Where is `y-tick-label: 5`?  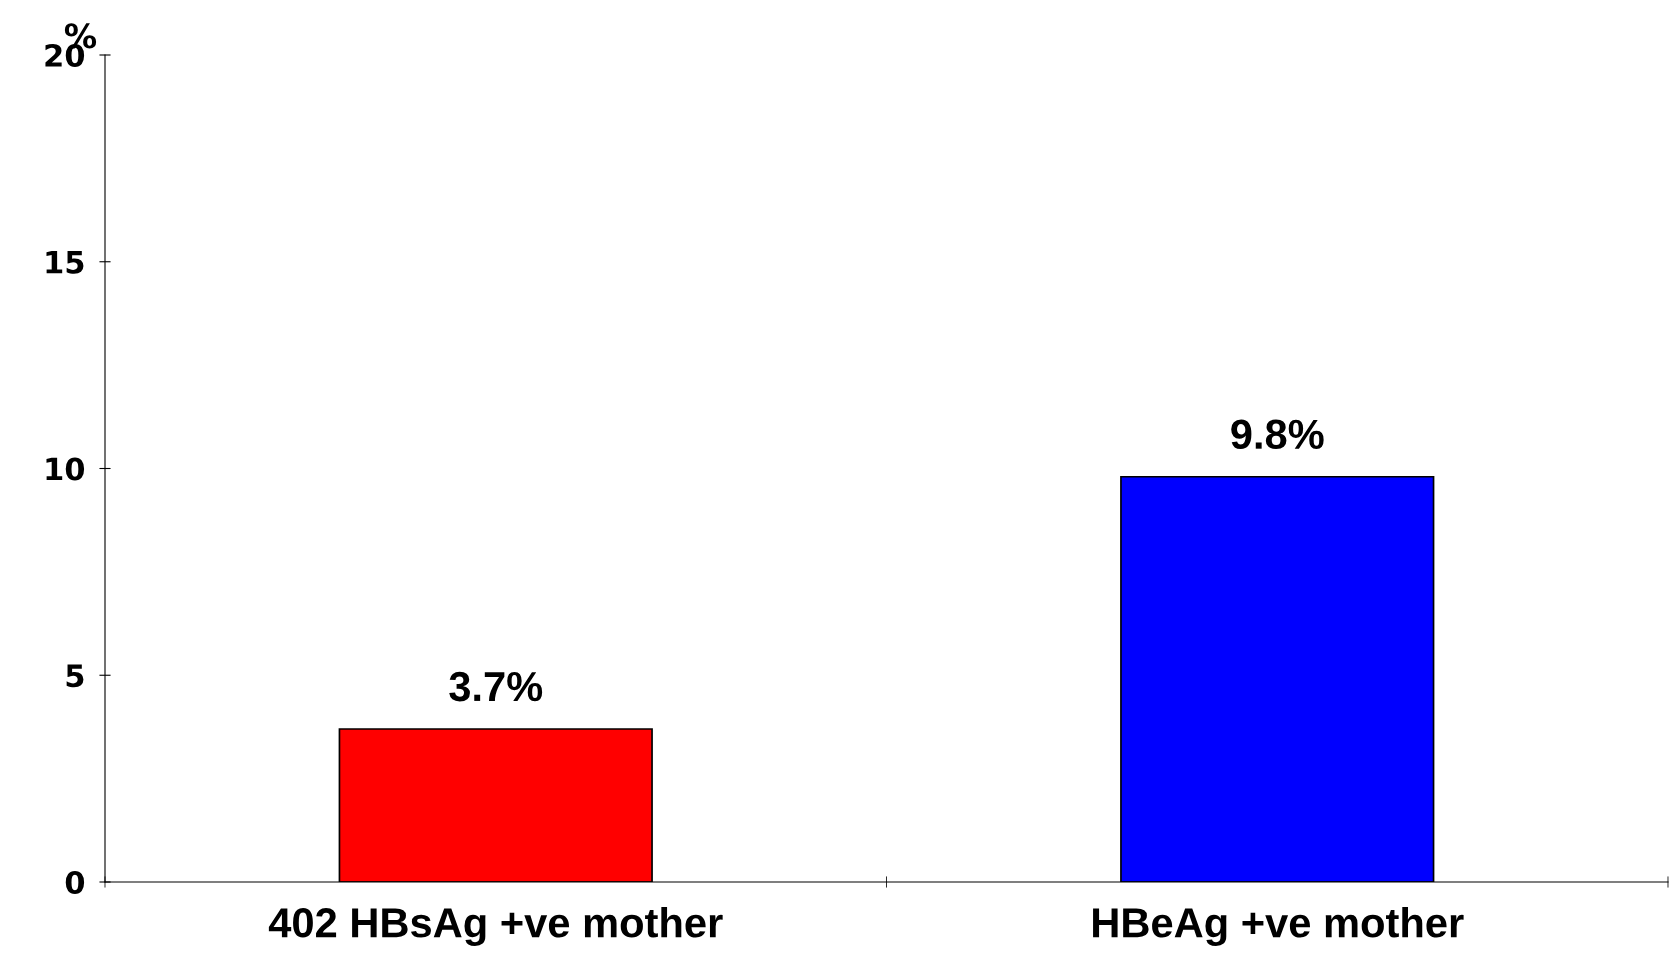
y-tick-label: 5 is located at coordinates (75, 676).